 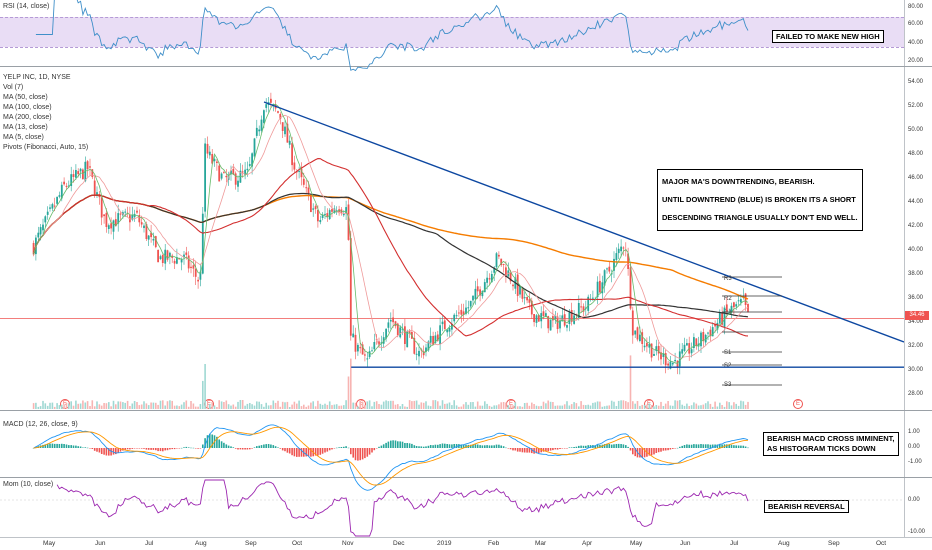 I want to click on mom-title: Mom (10, close), so click(x=28, y=484).